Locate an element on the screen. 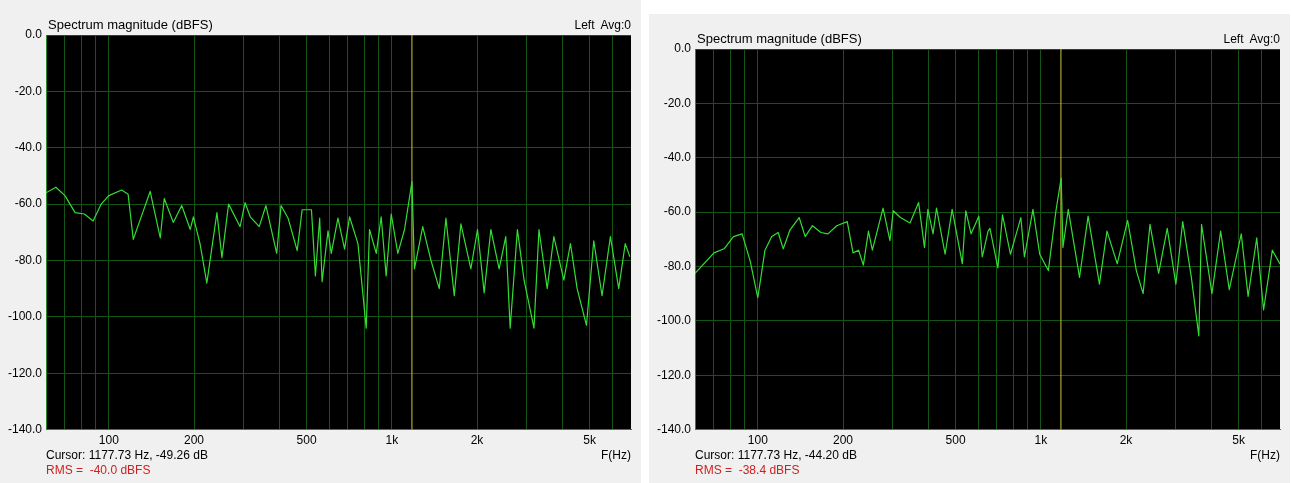 The height and width of the screenshot is (483, 1291). text: Cursor: 1177.73 Hz, -49.26 dB is located at coordinates (127, 454).